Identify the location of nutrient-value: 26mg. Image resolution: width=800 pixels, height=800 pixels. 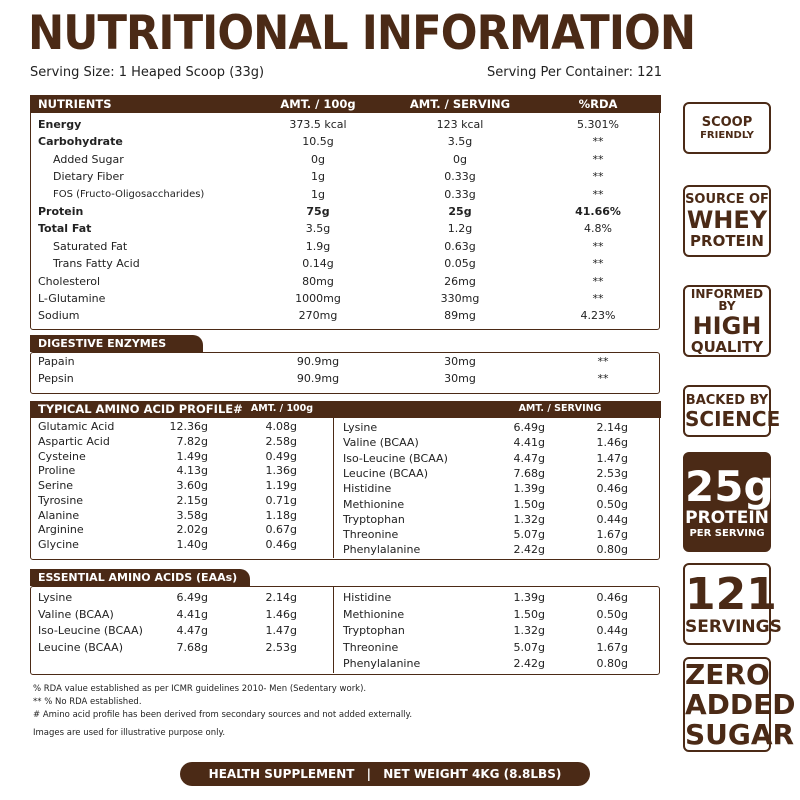
(460, 281).